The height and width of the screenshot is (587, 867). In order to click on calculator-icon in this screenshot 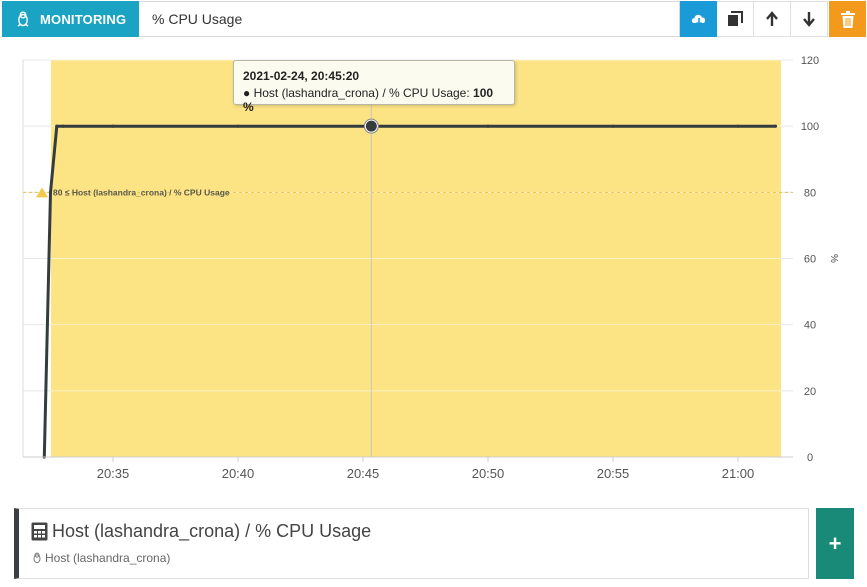, I will do `click(39, 531)`.